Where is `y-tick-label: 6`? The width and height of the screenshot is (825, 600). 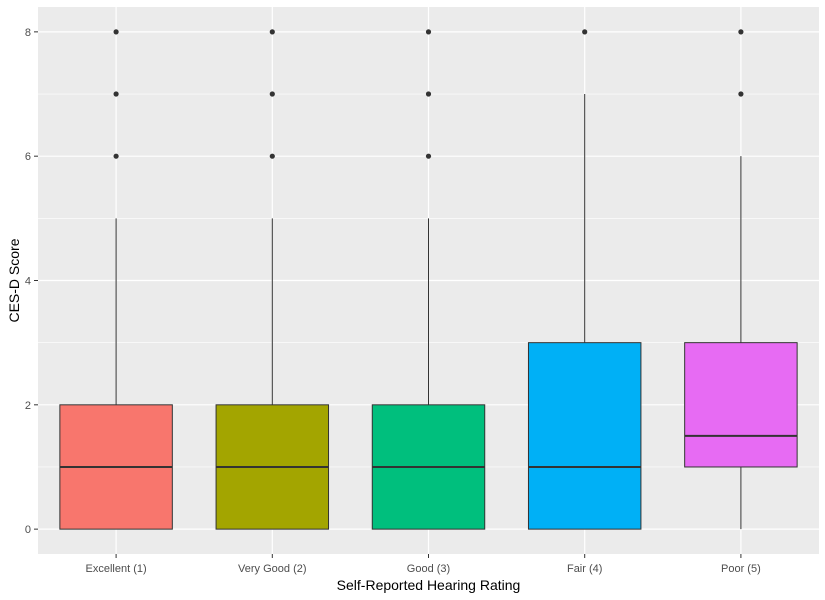
y-tick-label: 6 is located at coordinates (28, 157).